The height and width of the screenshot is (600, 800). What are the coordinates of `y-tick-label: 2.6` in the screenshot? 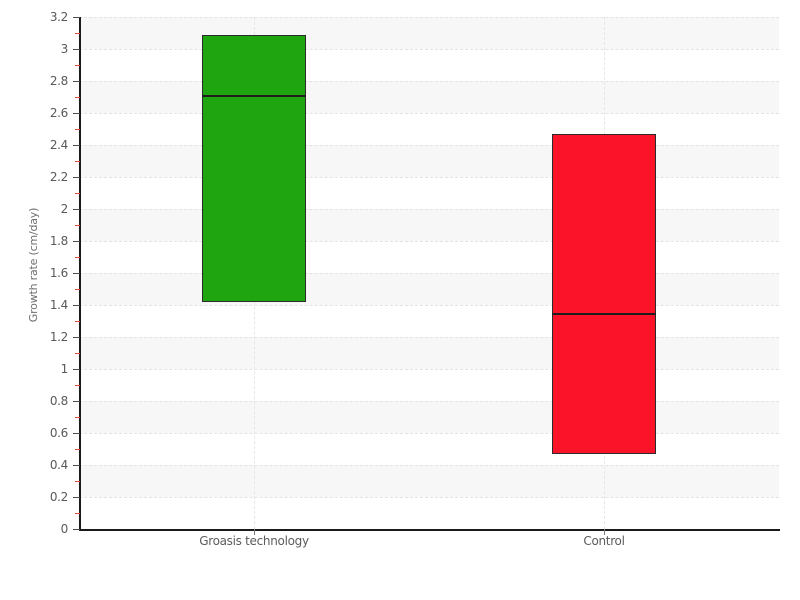 It's located at (58, 113).